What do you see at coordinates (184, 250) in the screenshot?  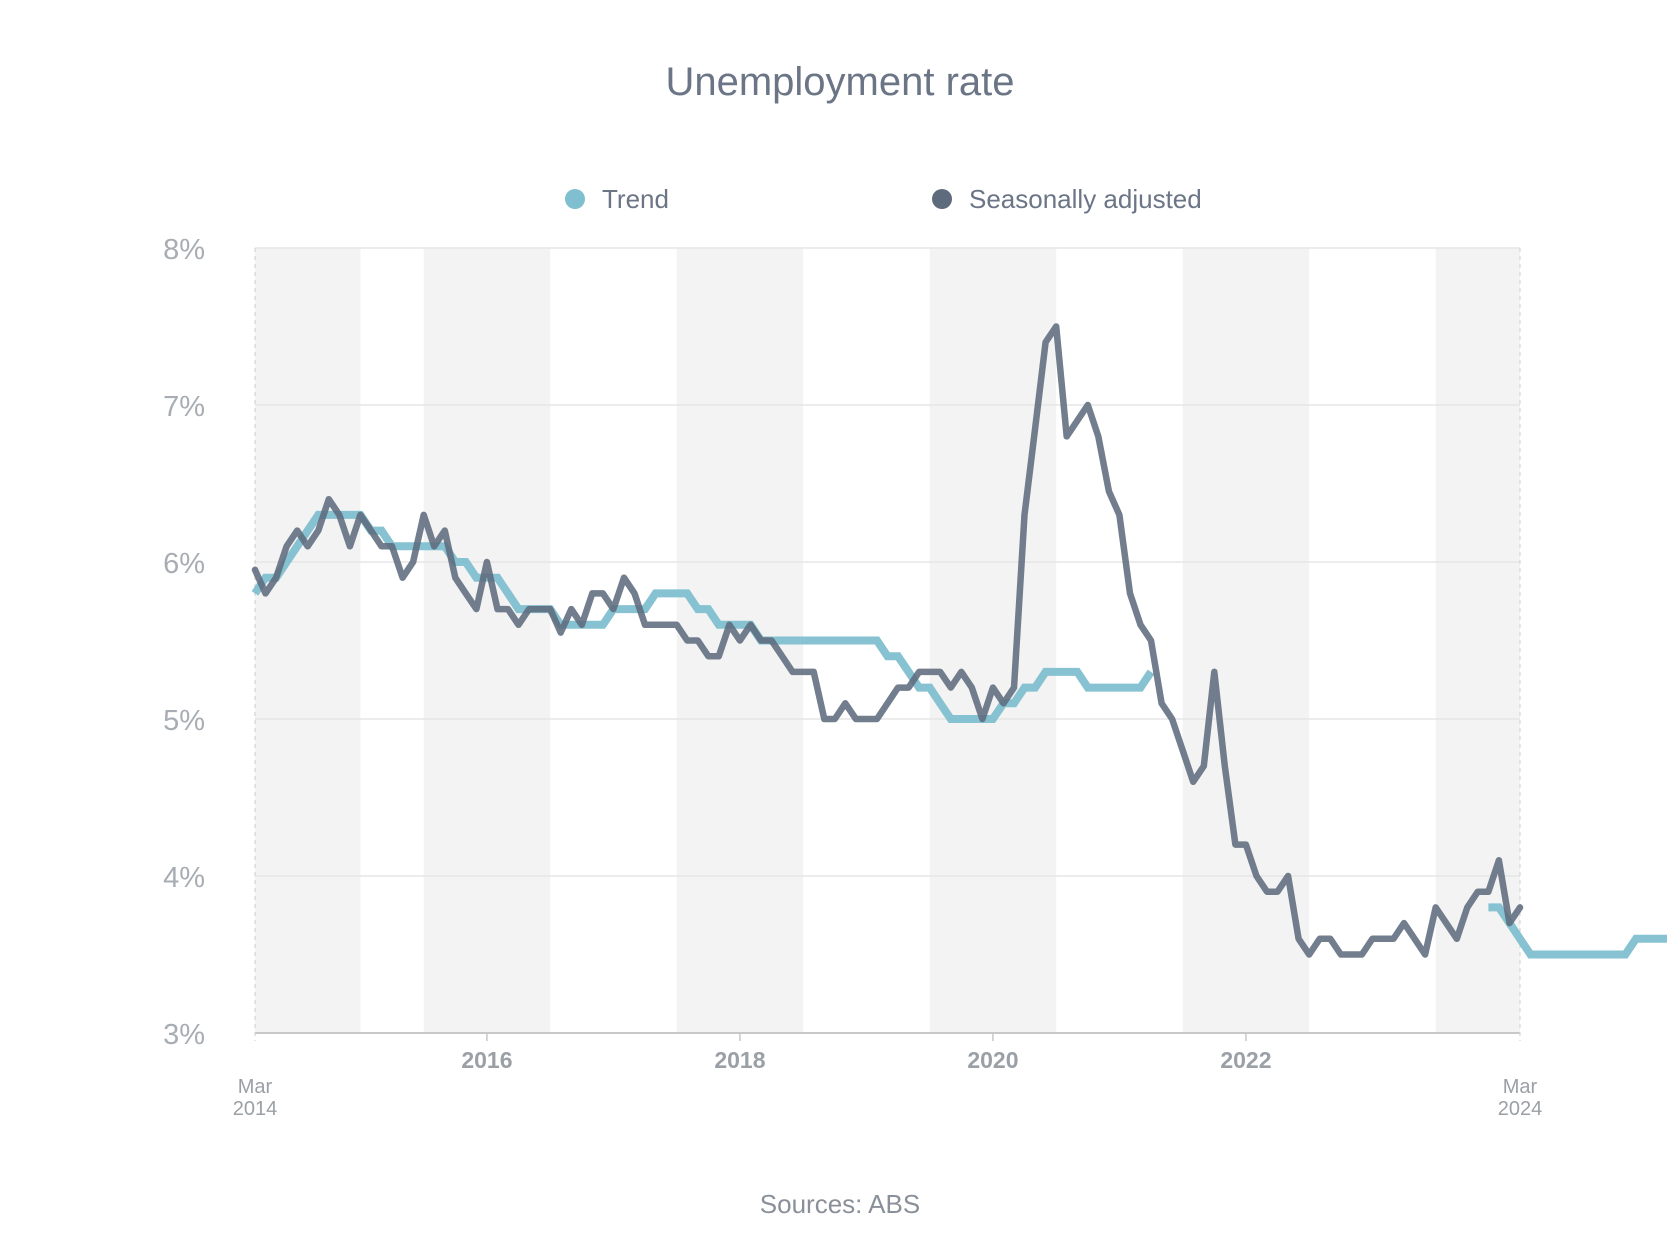 I see `y-tick-label-8: 8%` at bounding box center [184, 250].